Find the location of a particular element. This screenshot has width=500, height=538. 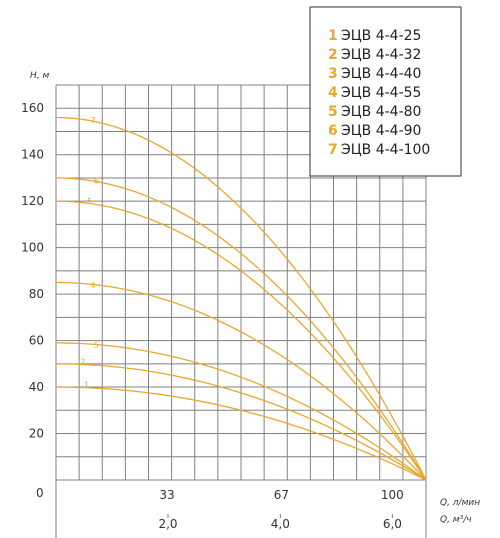

legend-number: 6 is located at coordinates (333, 131).